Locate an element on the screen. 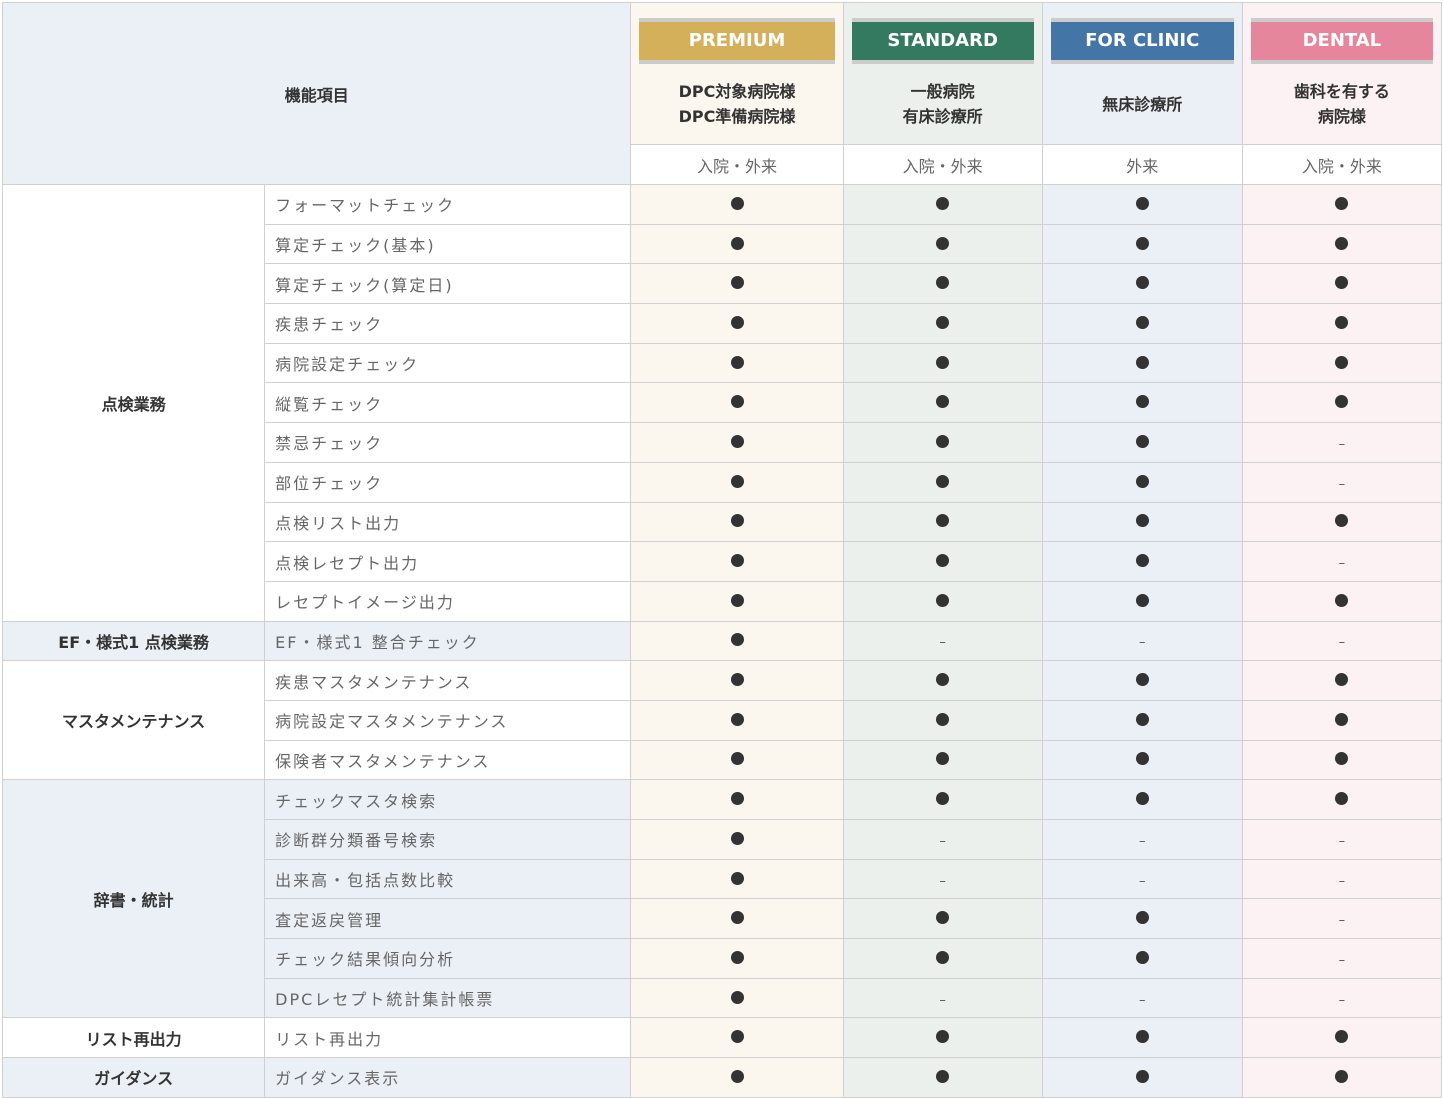 The width and height of the screenshot is (1443, 1098). plan-header-1: STANDARD 一般病院 有床診療所 is located at coordinates (942, 73).